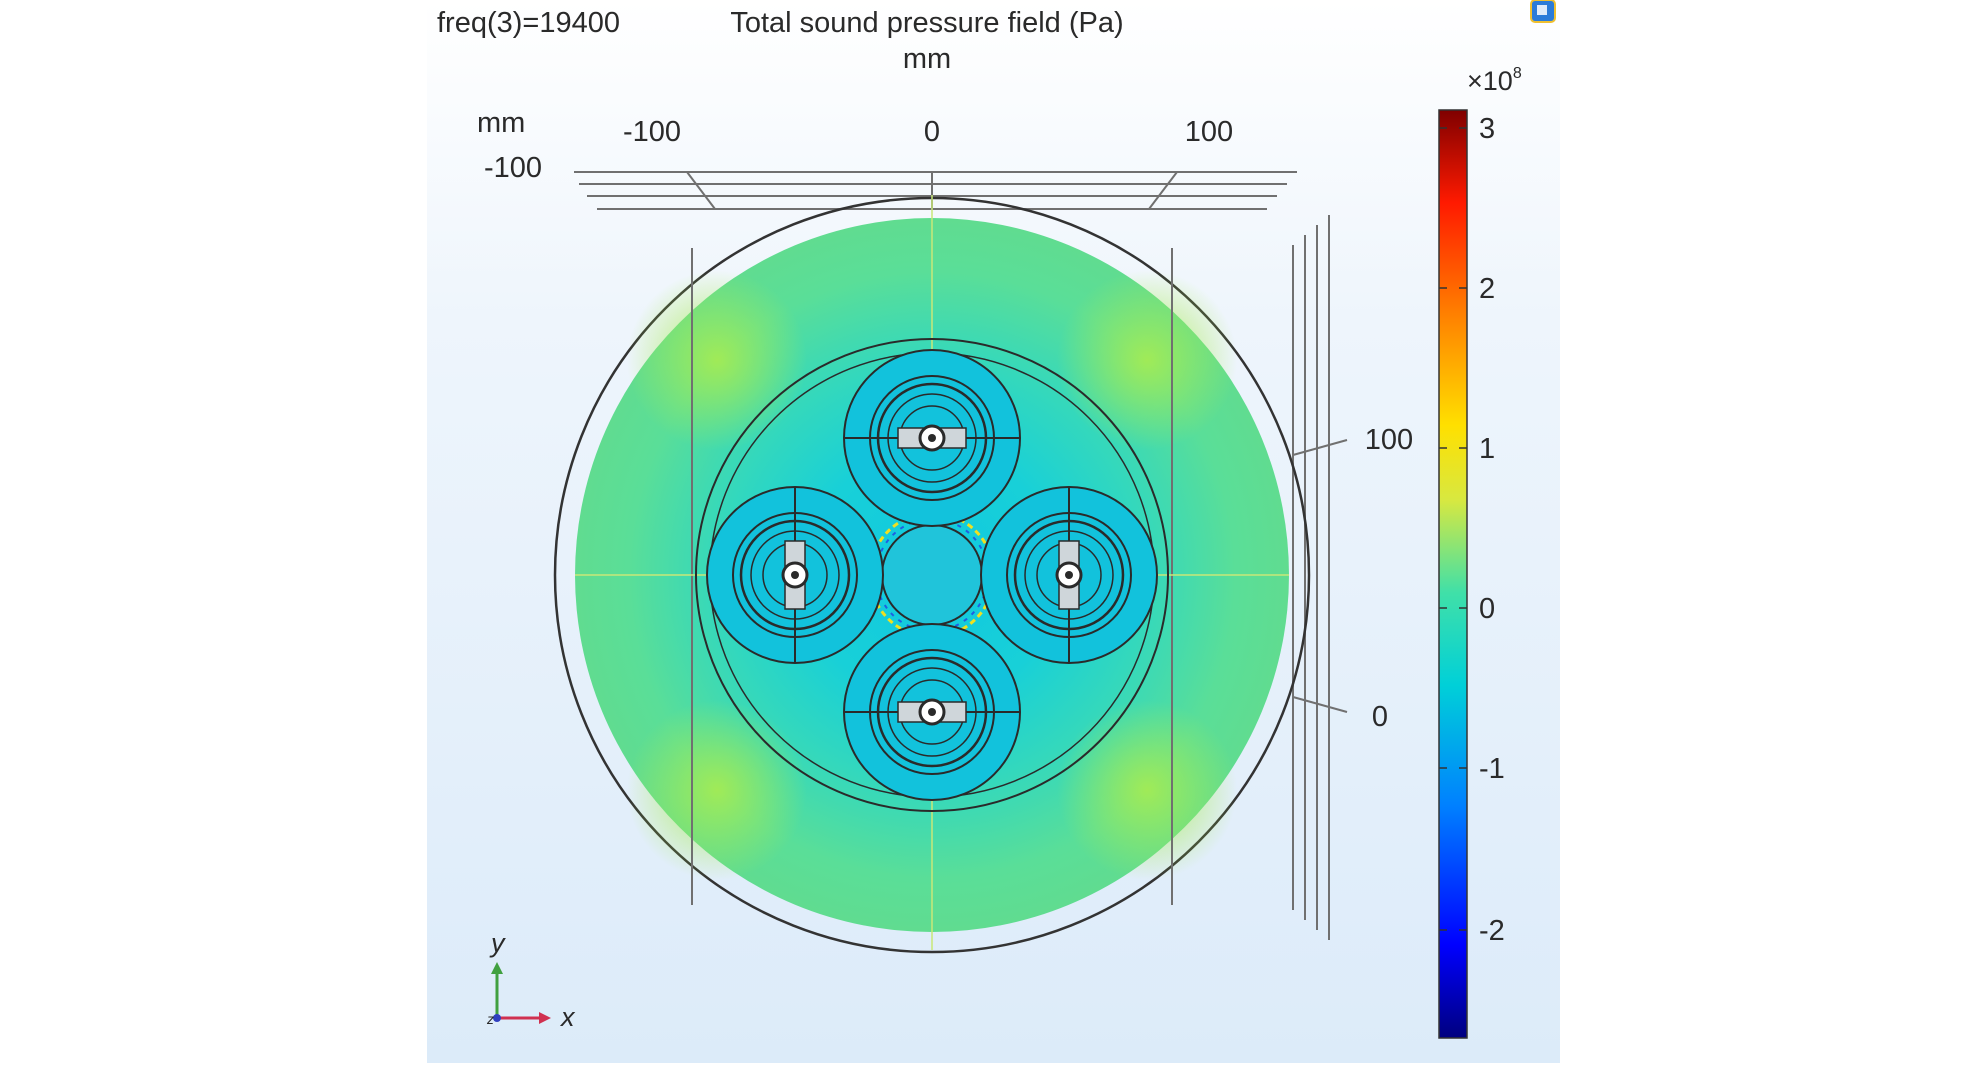 The height and width of the screenshot is (1068, 1984). I want to click on triad-z-label: z, so click(490, 1019).